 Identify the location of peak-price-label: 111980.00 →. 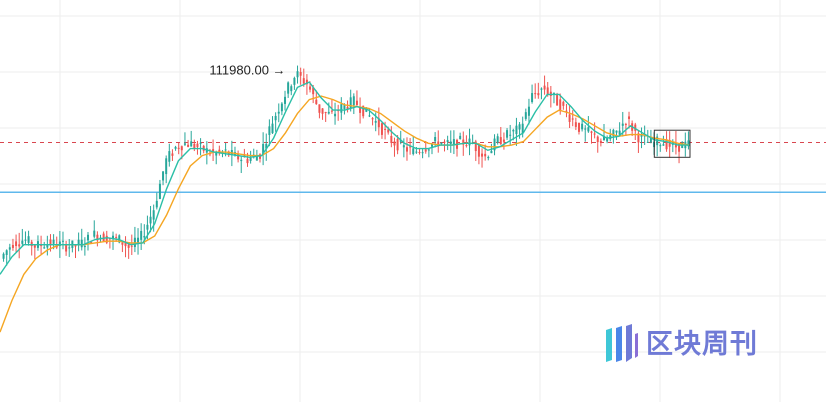
(247, 69).